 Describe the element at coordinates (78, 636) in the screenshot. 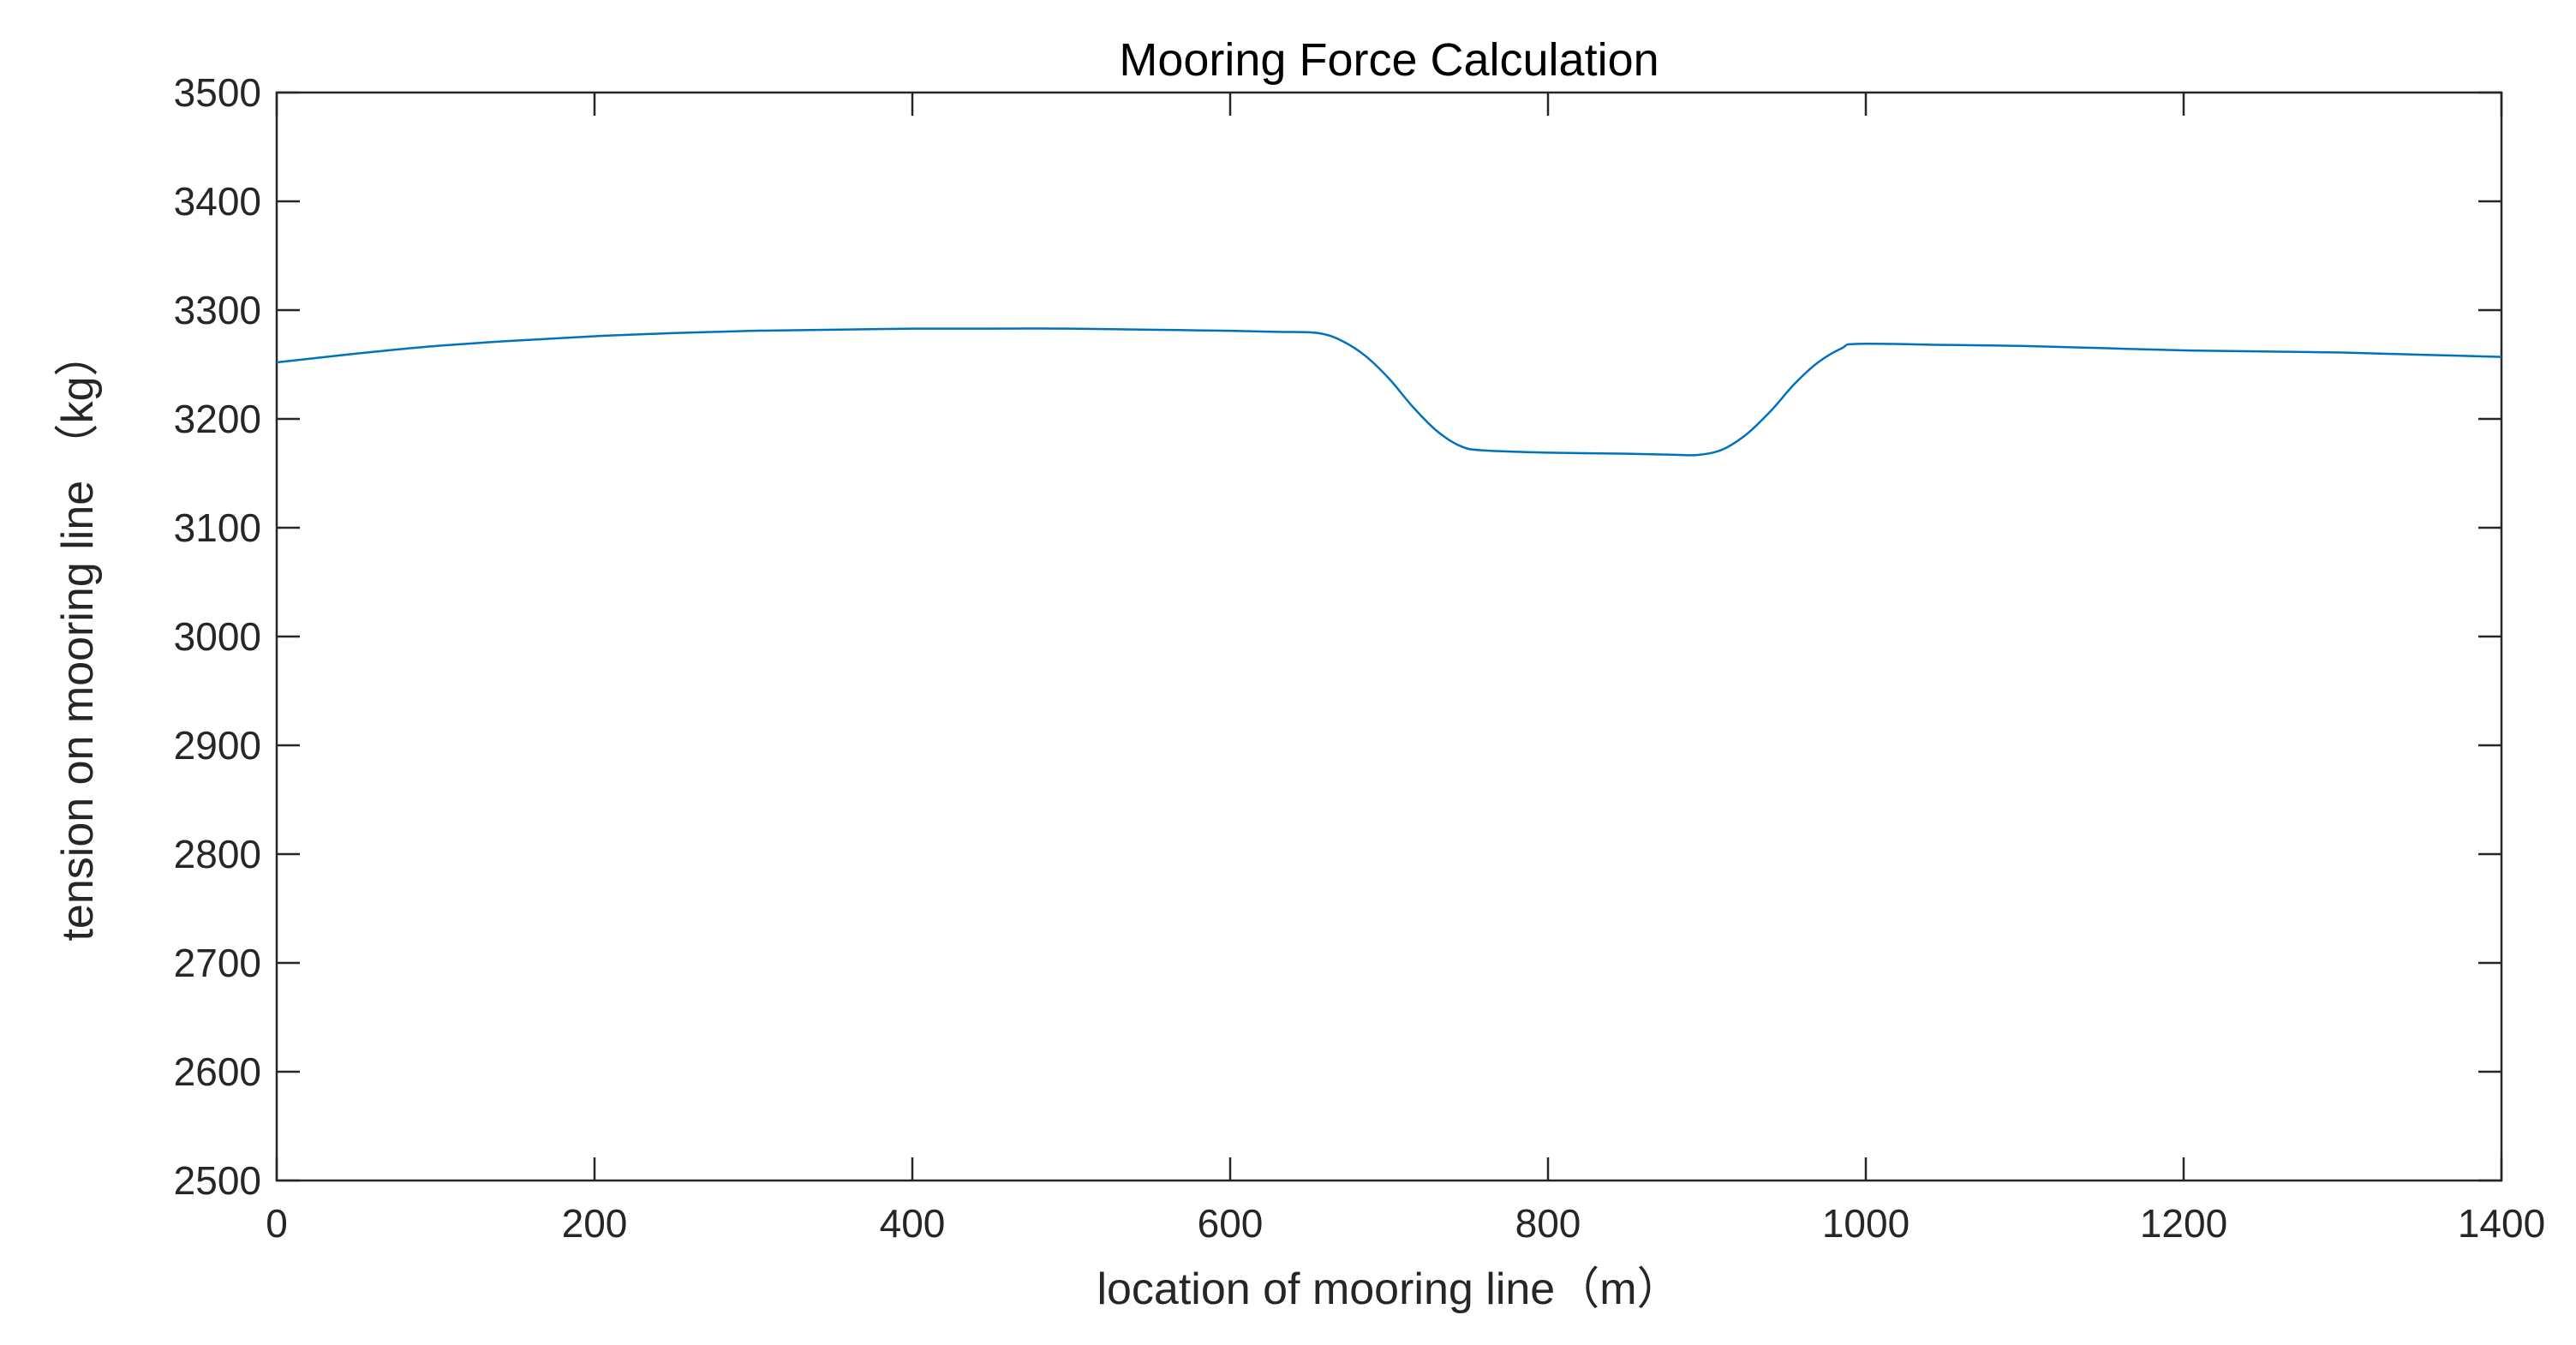

I see `y-axis-title: tension on mooring line （kg）` at that location.